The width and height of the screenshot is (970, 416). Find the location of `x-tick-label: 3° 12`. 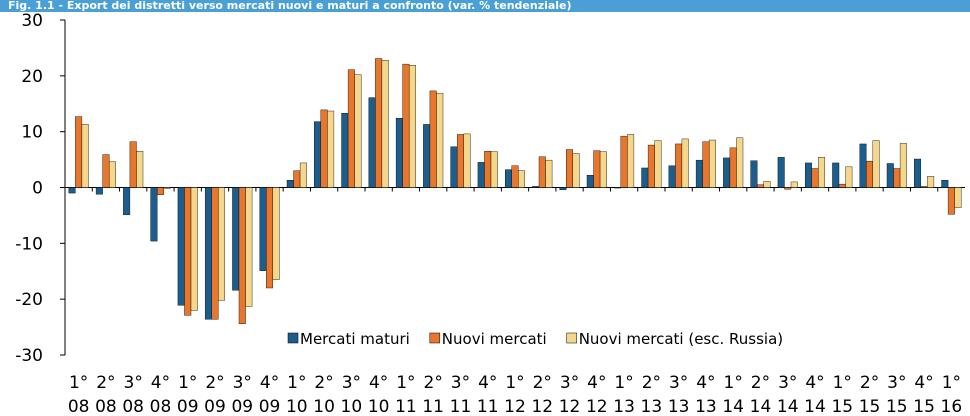

x-tick-label: 3° 12 is located at coordinates (570, 394).